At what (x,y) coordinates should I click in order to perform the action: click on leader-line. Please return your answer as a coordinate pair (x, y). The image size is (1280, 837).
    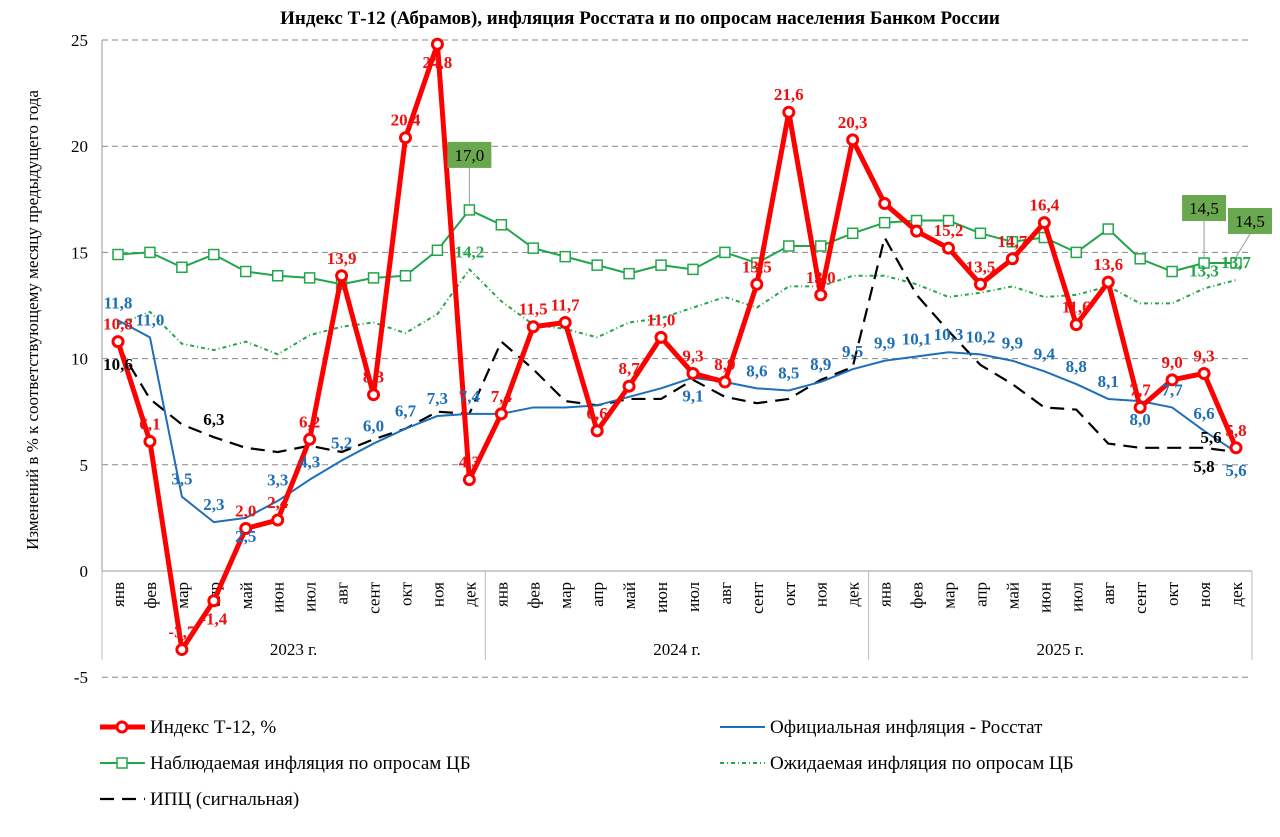
    Looking at the image, I should click on (1243, 245).